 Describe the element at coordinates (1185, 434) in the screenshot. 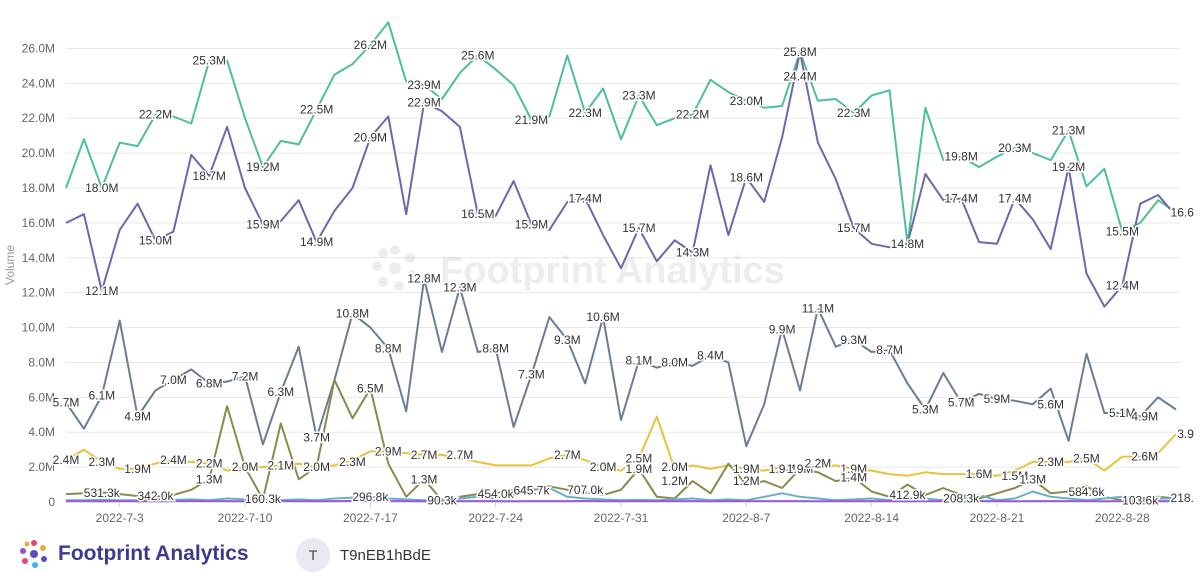

I see `data-label: 3.9` at that location.